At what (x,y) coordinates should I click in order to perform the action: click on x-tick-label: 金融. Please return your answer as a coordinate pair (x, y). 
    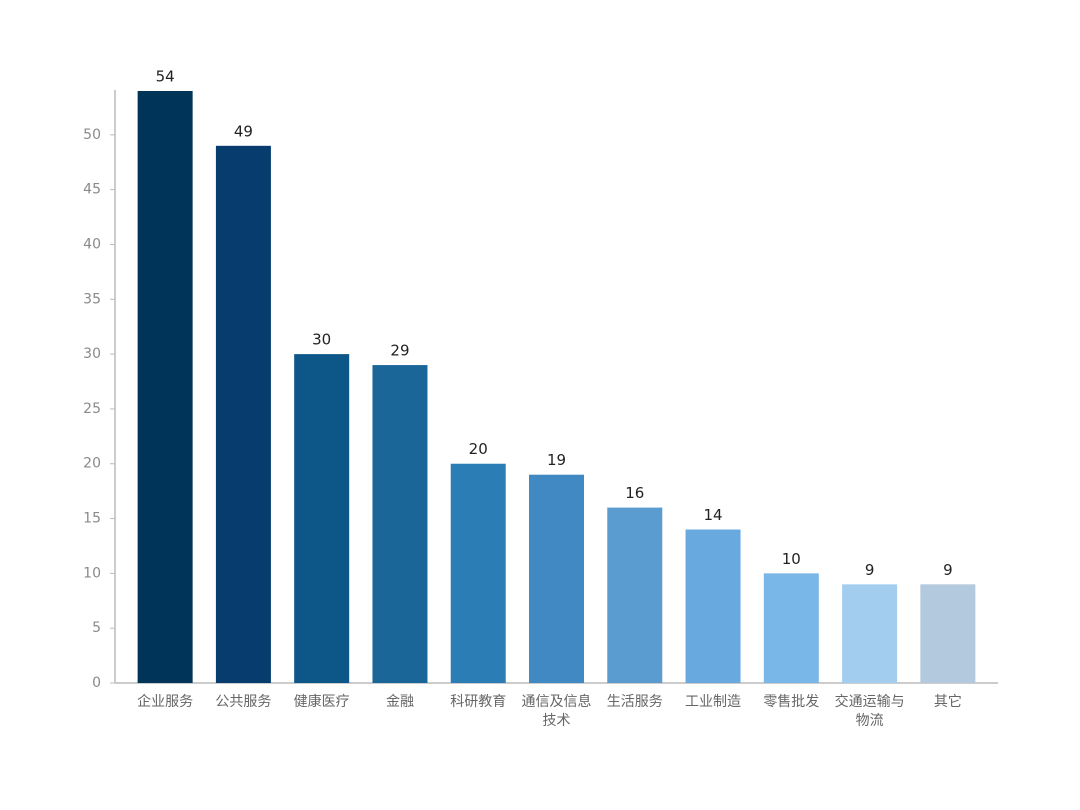
    Looking at the image, I should click on (400, 702).